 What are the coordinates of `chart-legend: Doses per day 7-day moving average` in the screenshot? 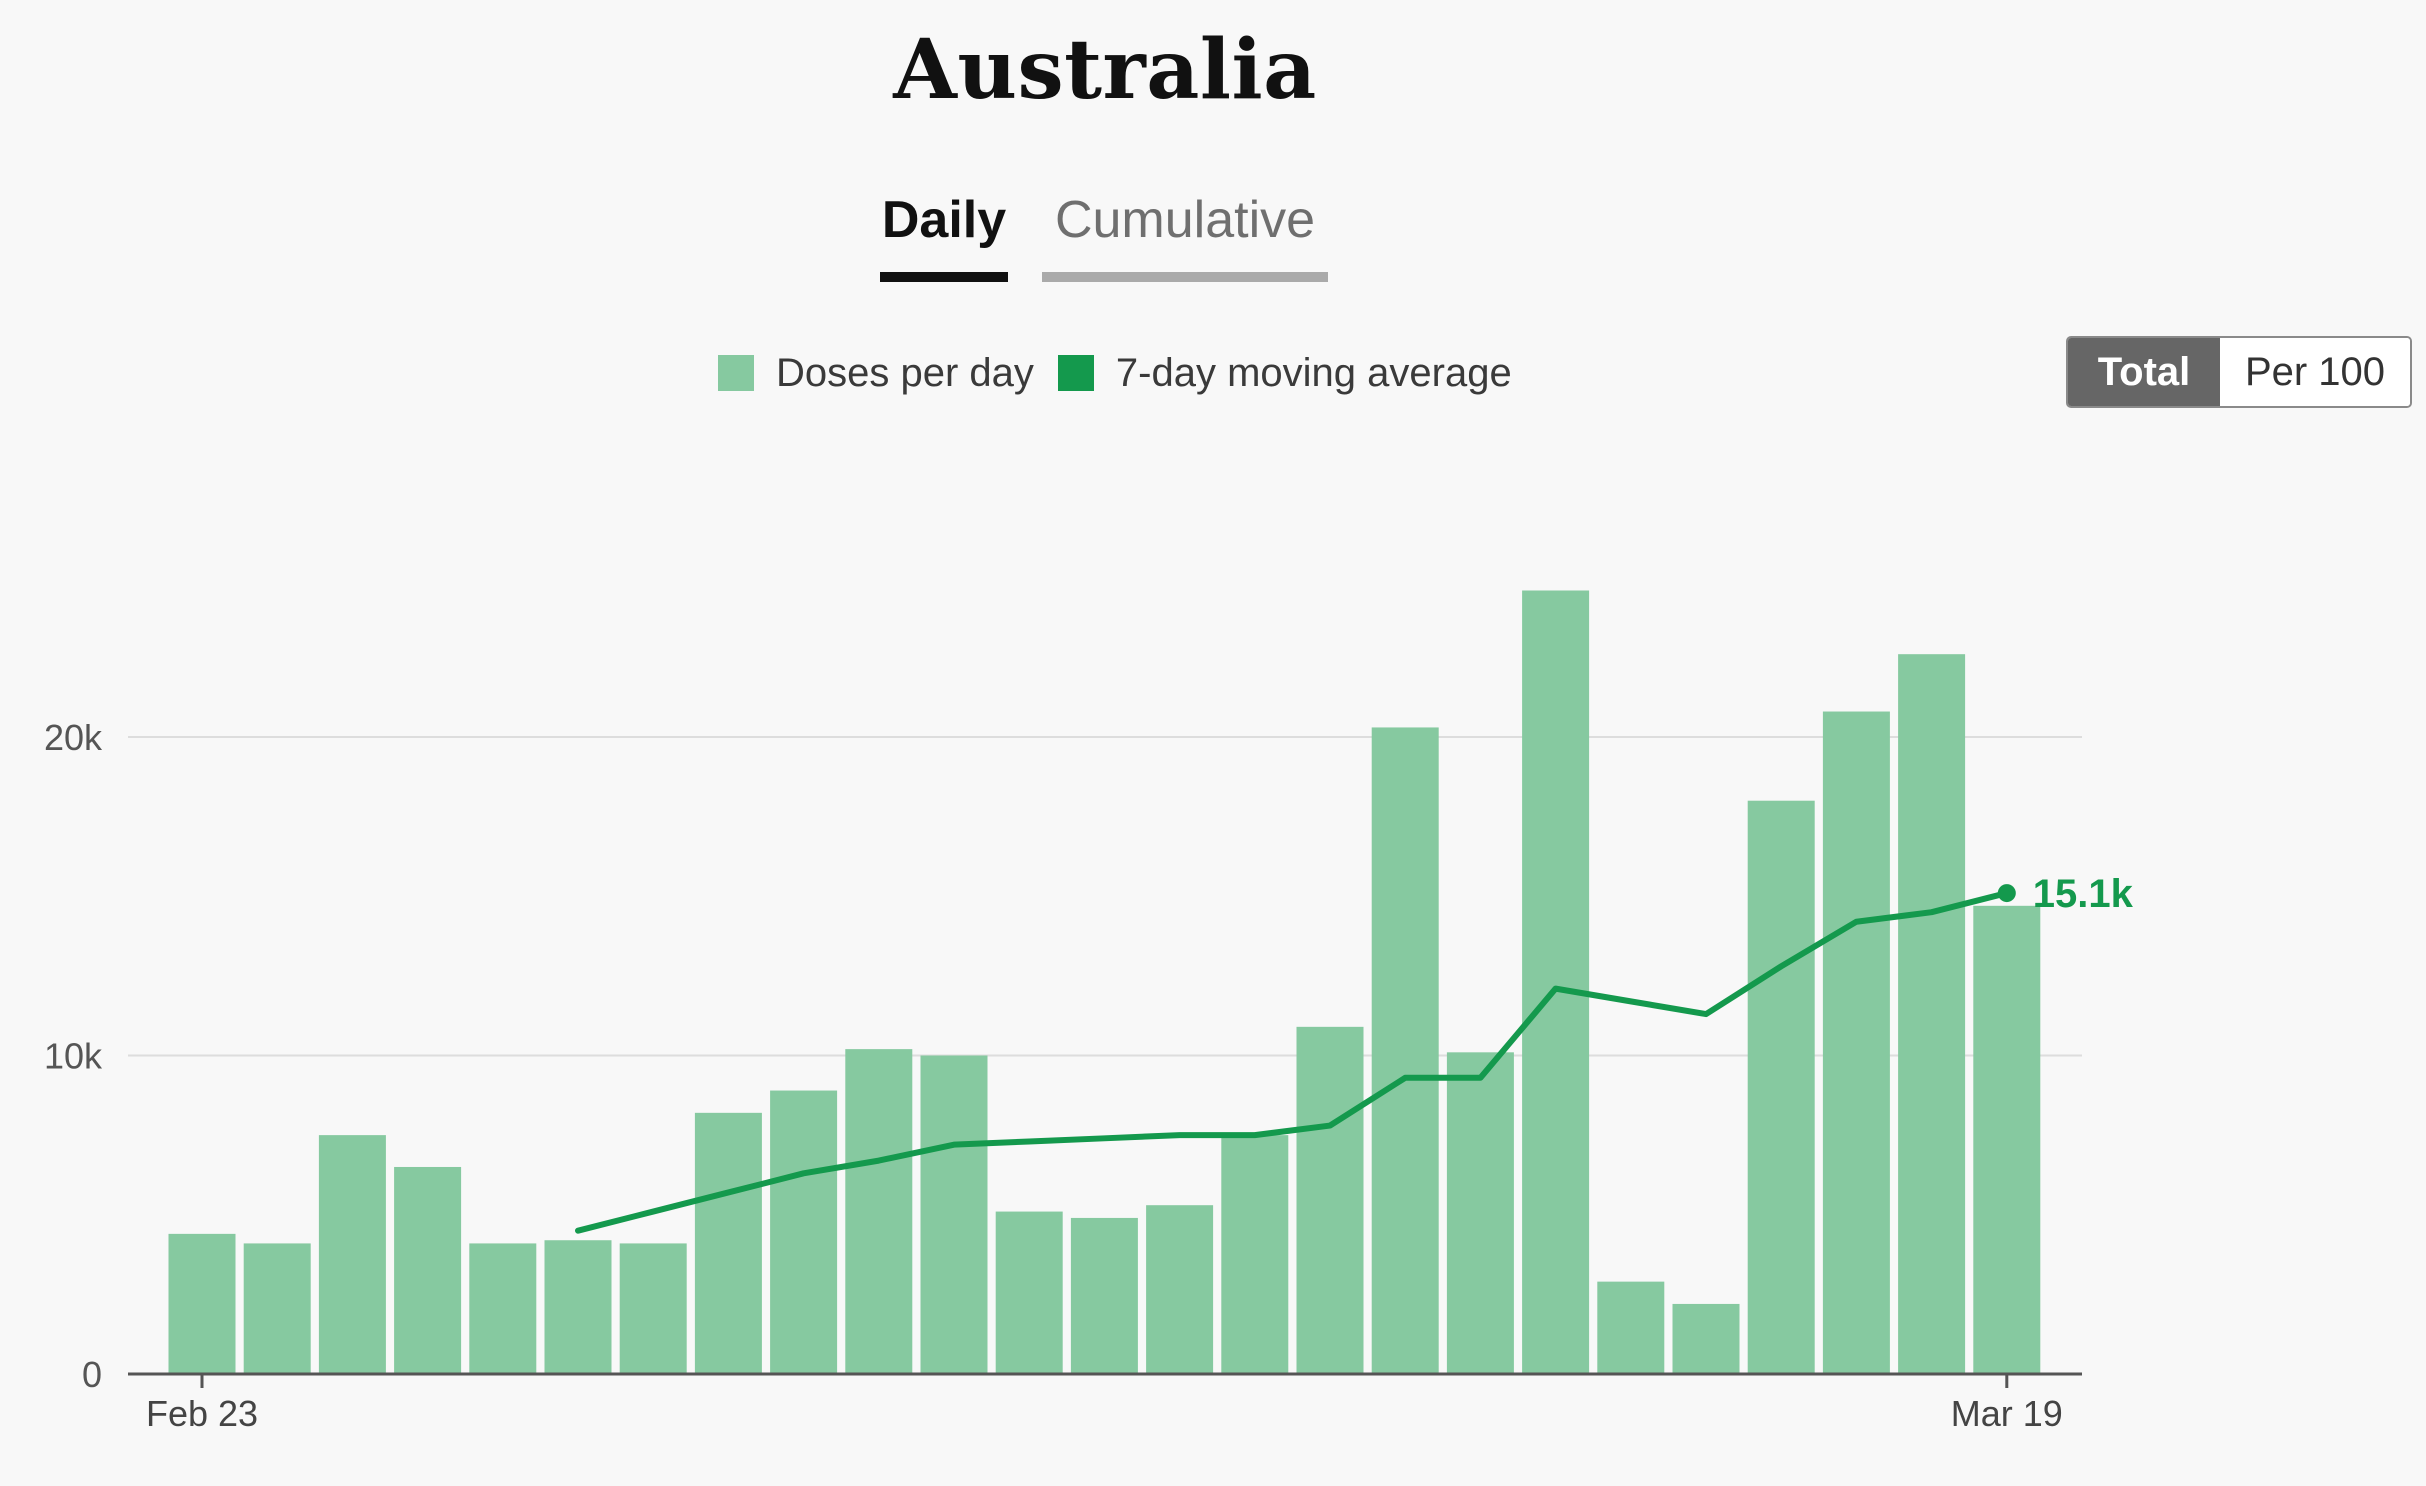 It's located at (1115, 373).